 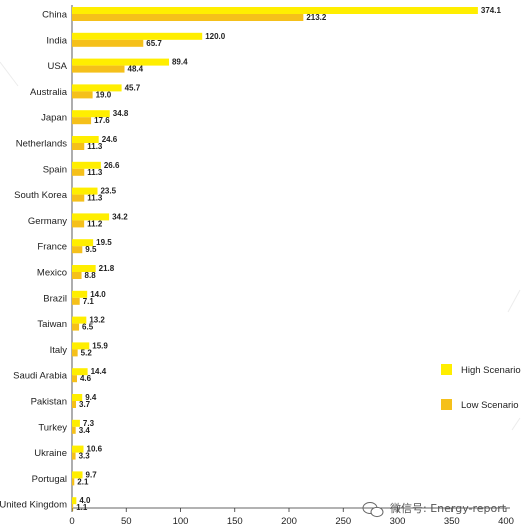 What do you see at coordinates (40, 376) in the screenshot?
I see `category-label-saudi-arabia: Saudi Arabia` at bounding box center [40, 376].